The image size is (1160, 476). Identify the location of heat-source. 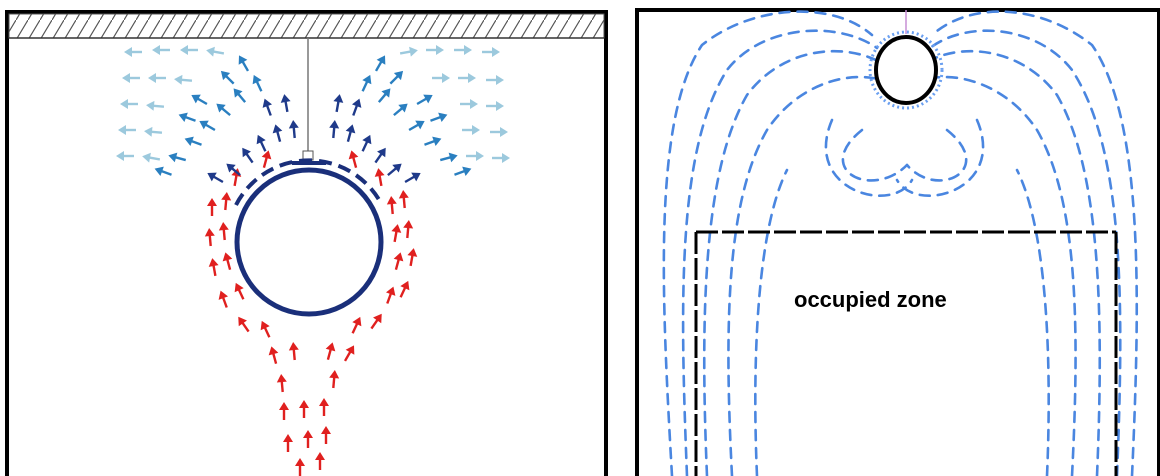
(906, 60).